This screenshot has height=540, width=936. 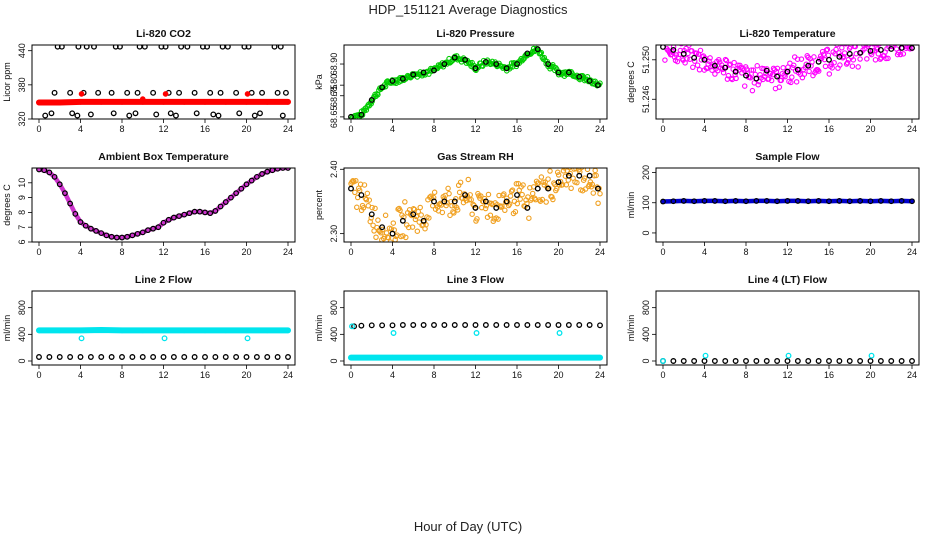 I want to click on panel-title: Li-820 Temperature, so click(x=787, y=34).